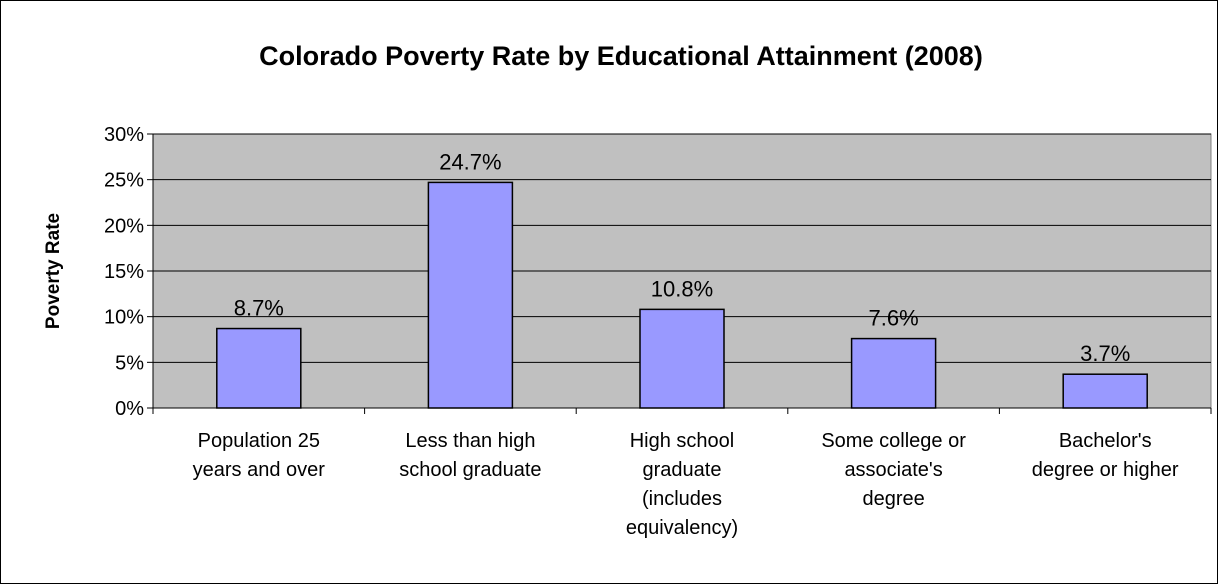 The height and width of the screenshot is (585, 1218). What do you see at coordinates (124, 226) in the screenshot?
I see `y-tick-label: 20%` at bounding box center [124, 226].